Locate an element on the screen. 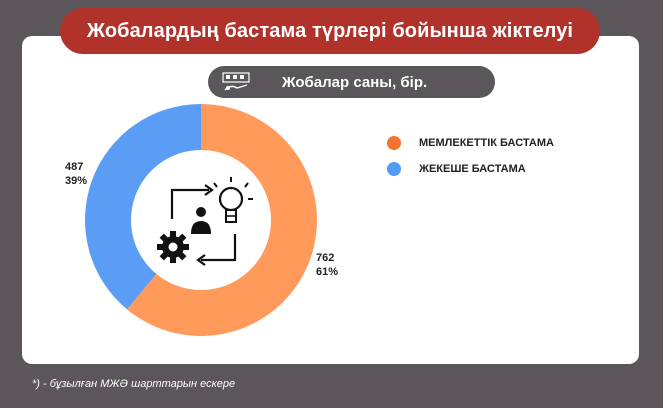 The width and height of the screenshot is (663, 408). data-label-private-value: 487 is located at coordinates (74, 167).